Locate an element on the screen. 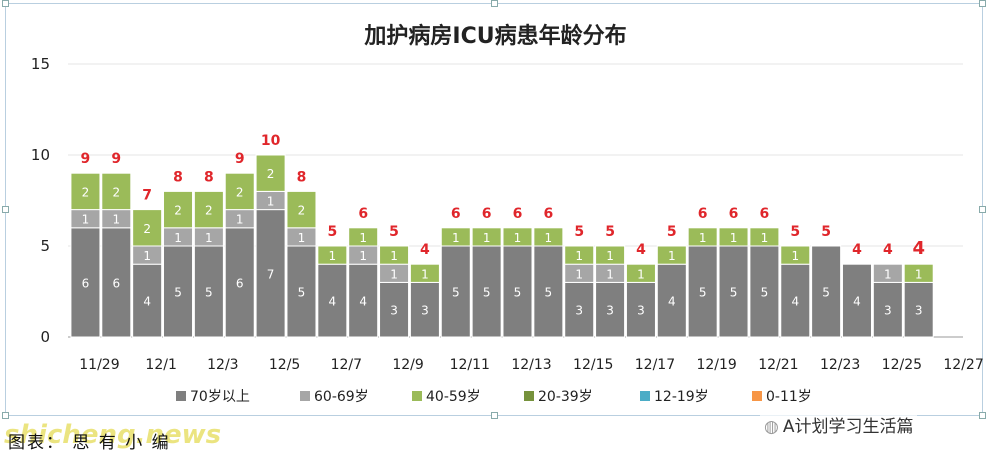 The width and height of the screenshot is (991, 461). account-badge: ◍ A计划学习生活篇 is located at coordinates (839, 424).